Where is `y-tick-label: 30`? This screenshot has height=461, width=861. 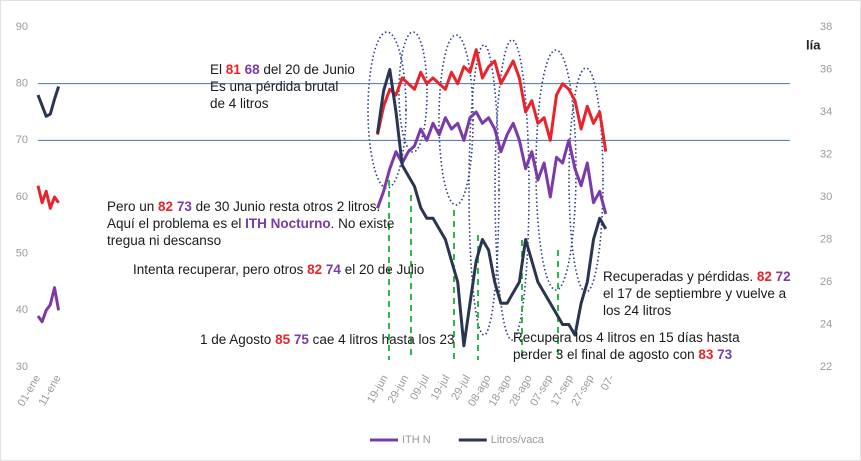 y-tick-label: 30 is located at coordinates (22, 367).